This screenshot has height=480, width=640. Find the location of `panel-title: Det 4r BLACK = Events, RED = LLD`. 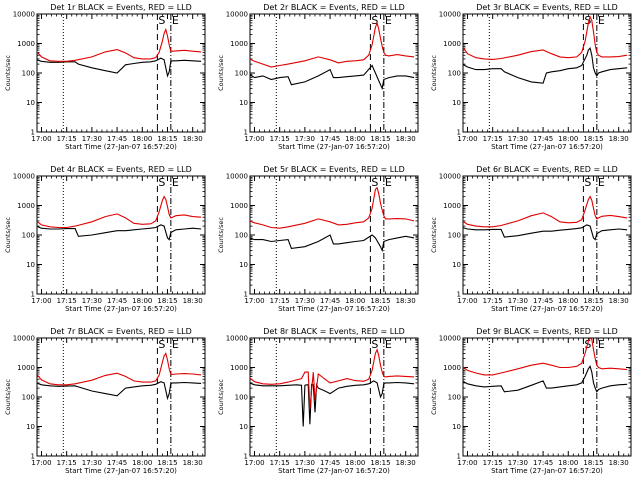

panel-title: Det 4r BLACK = Events, RED = LLD is located at coordinates (121, 169).